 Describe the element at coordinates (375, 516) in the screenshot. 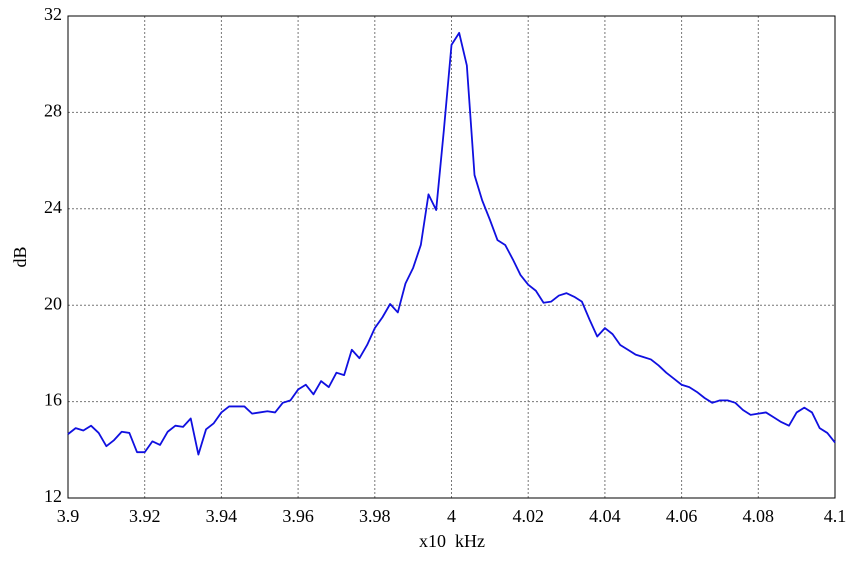

I see `x-tick-label: 3.98` at that location.